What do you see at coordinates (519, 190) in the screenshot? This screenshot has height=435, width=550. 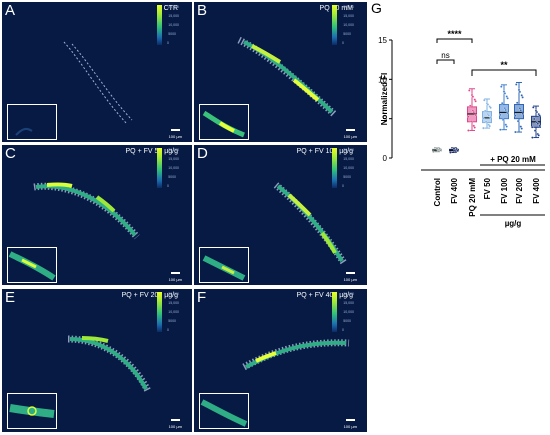 I see `x-tick-label: FV 200` at bounding box center [519, 190].